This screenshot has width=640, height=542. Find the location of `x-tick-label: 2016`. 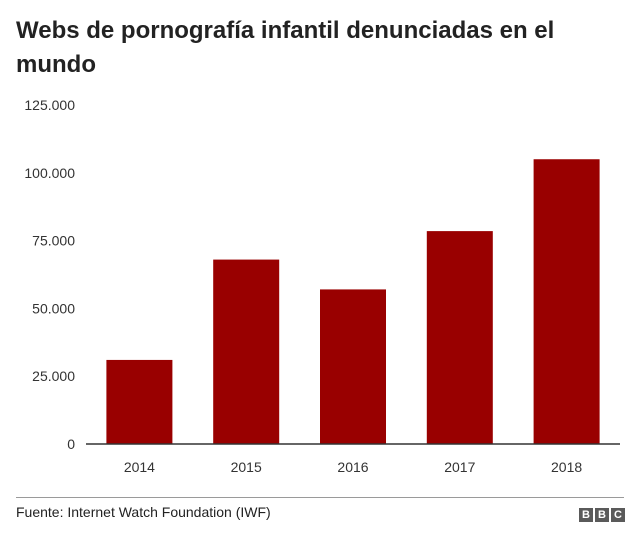

x-tick-label: 2016 is located at coordinates (352, 467).